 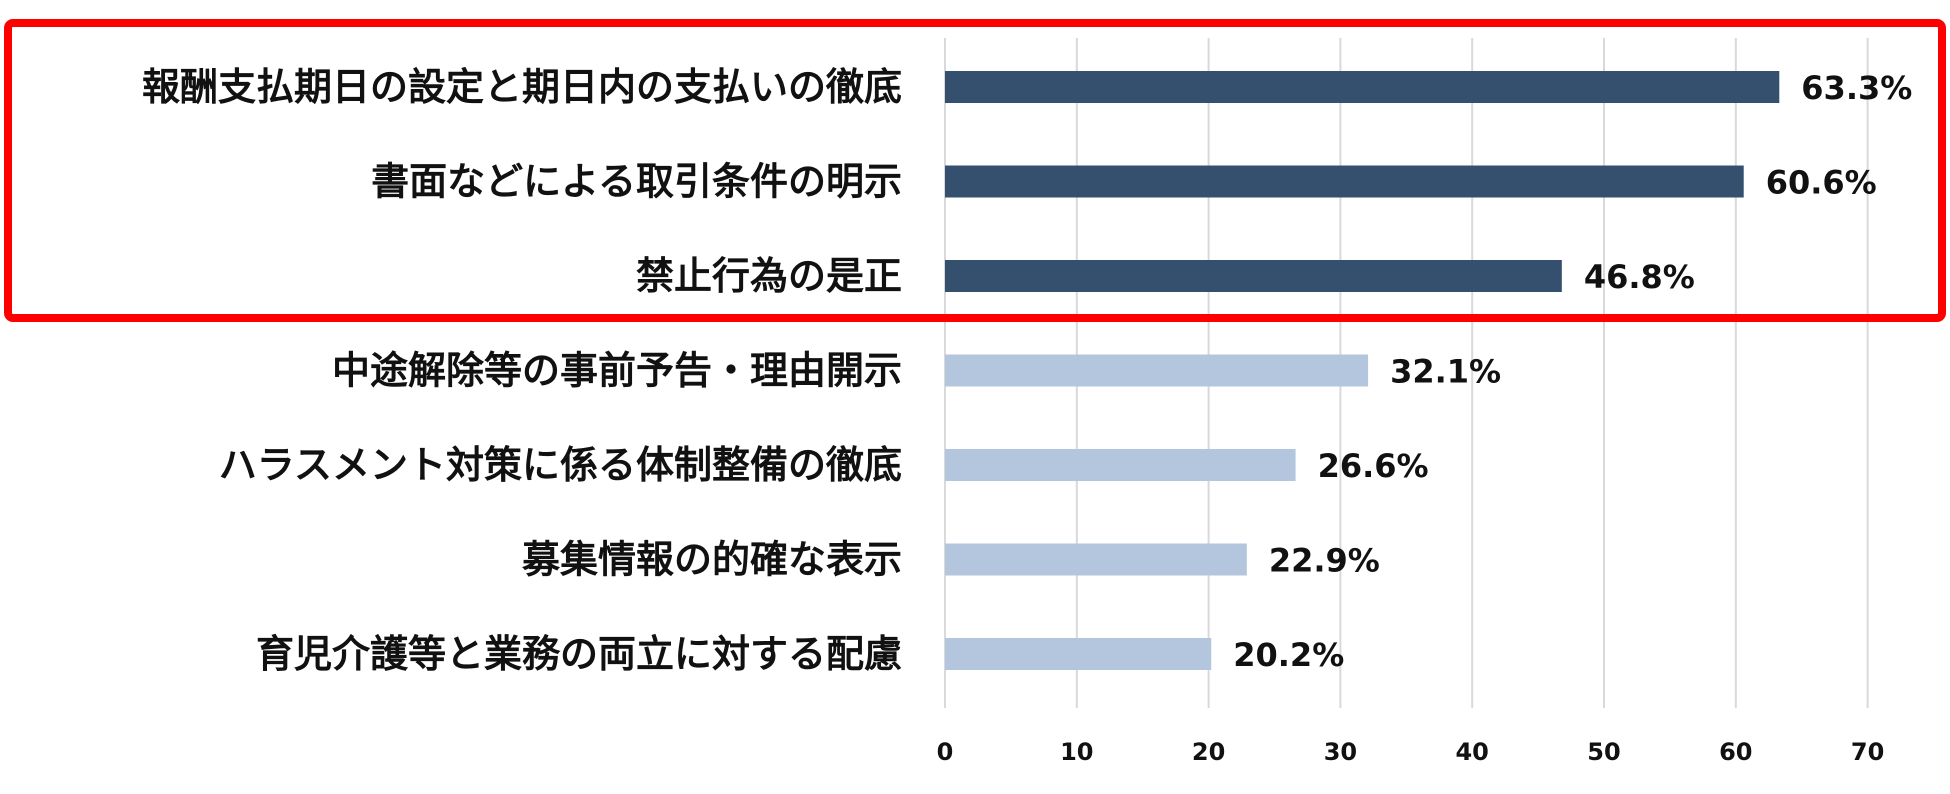 What do you see at coordinates (1076, 752) in the screenshot?
I see `x-tick-label: 10` at bounding box center [1076, 752].